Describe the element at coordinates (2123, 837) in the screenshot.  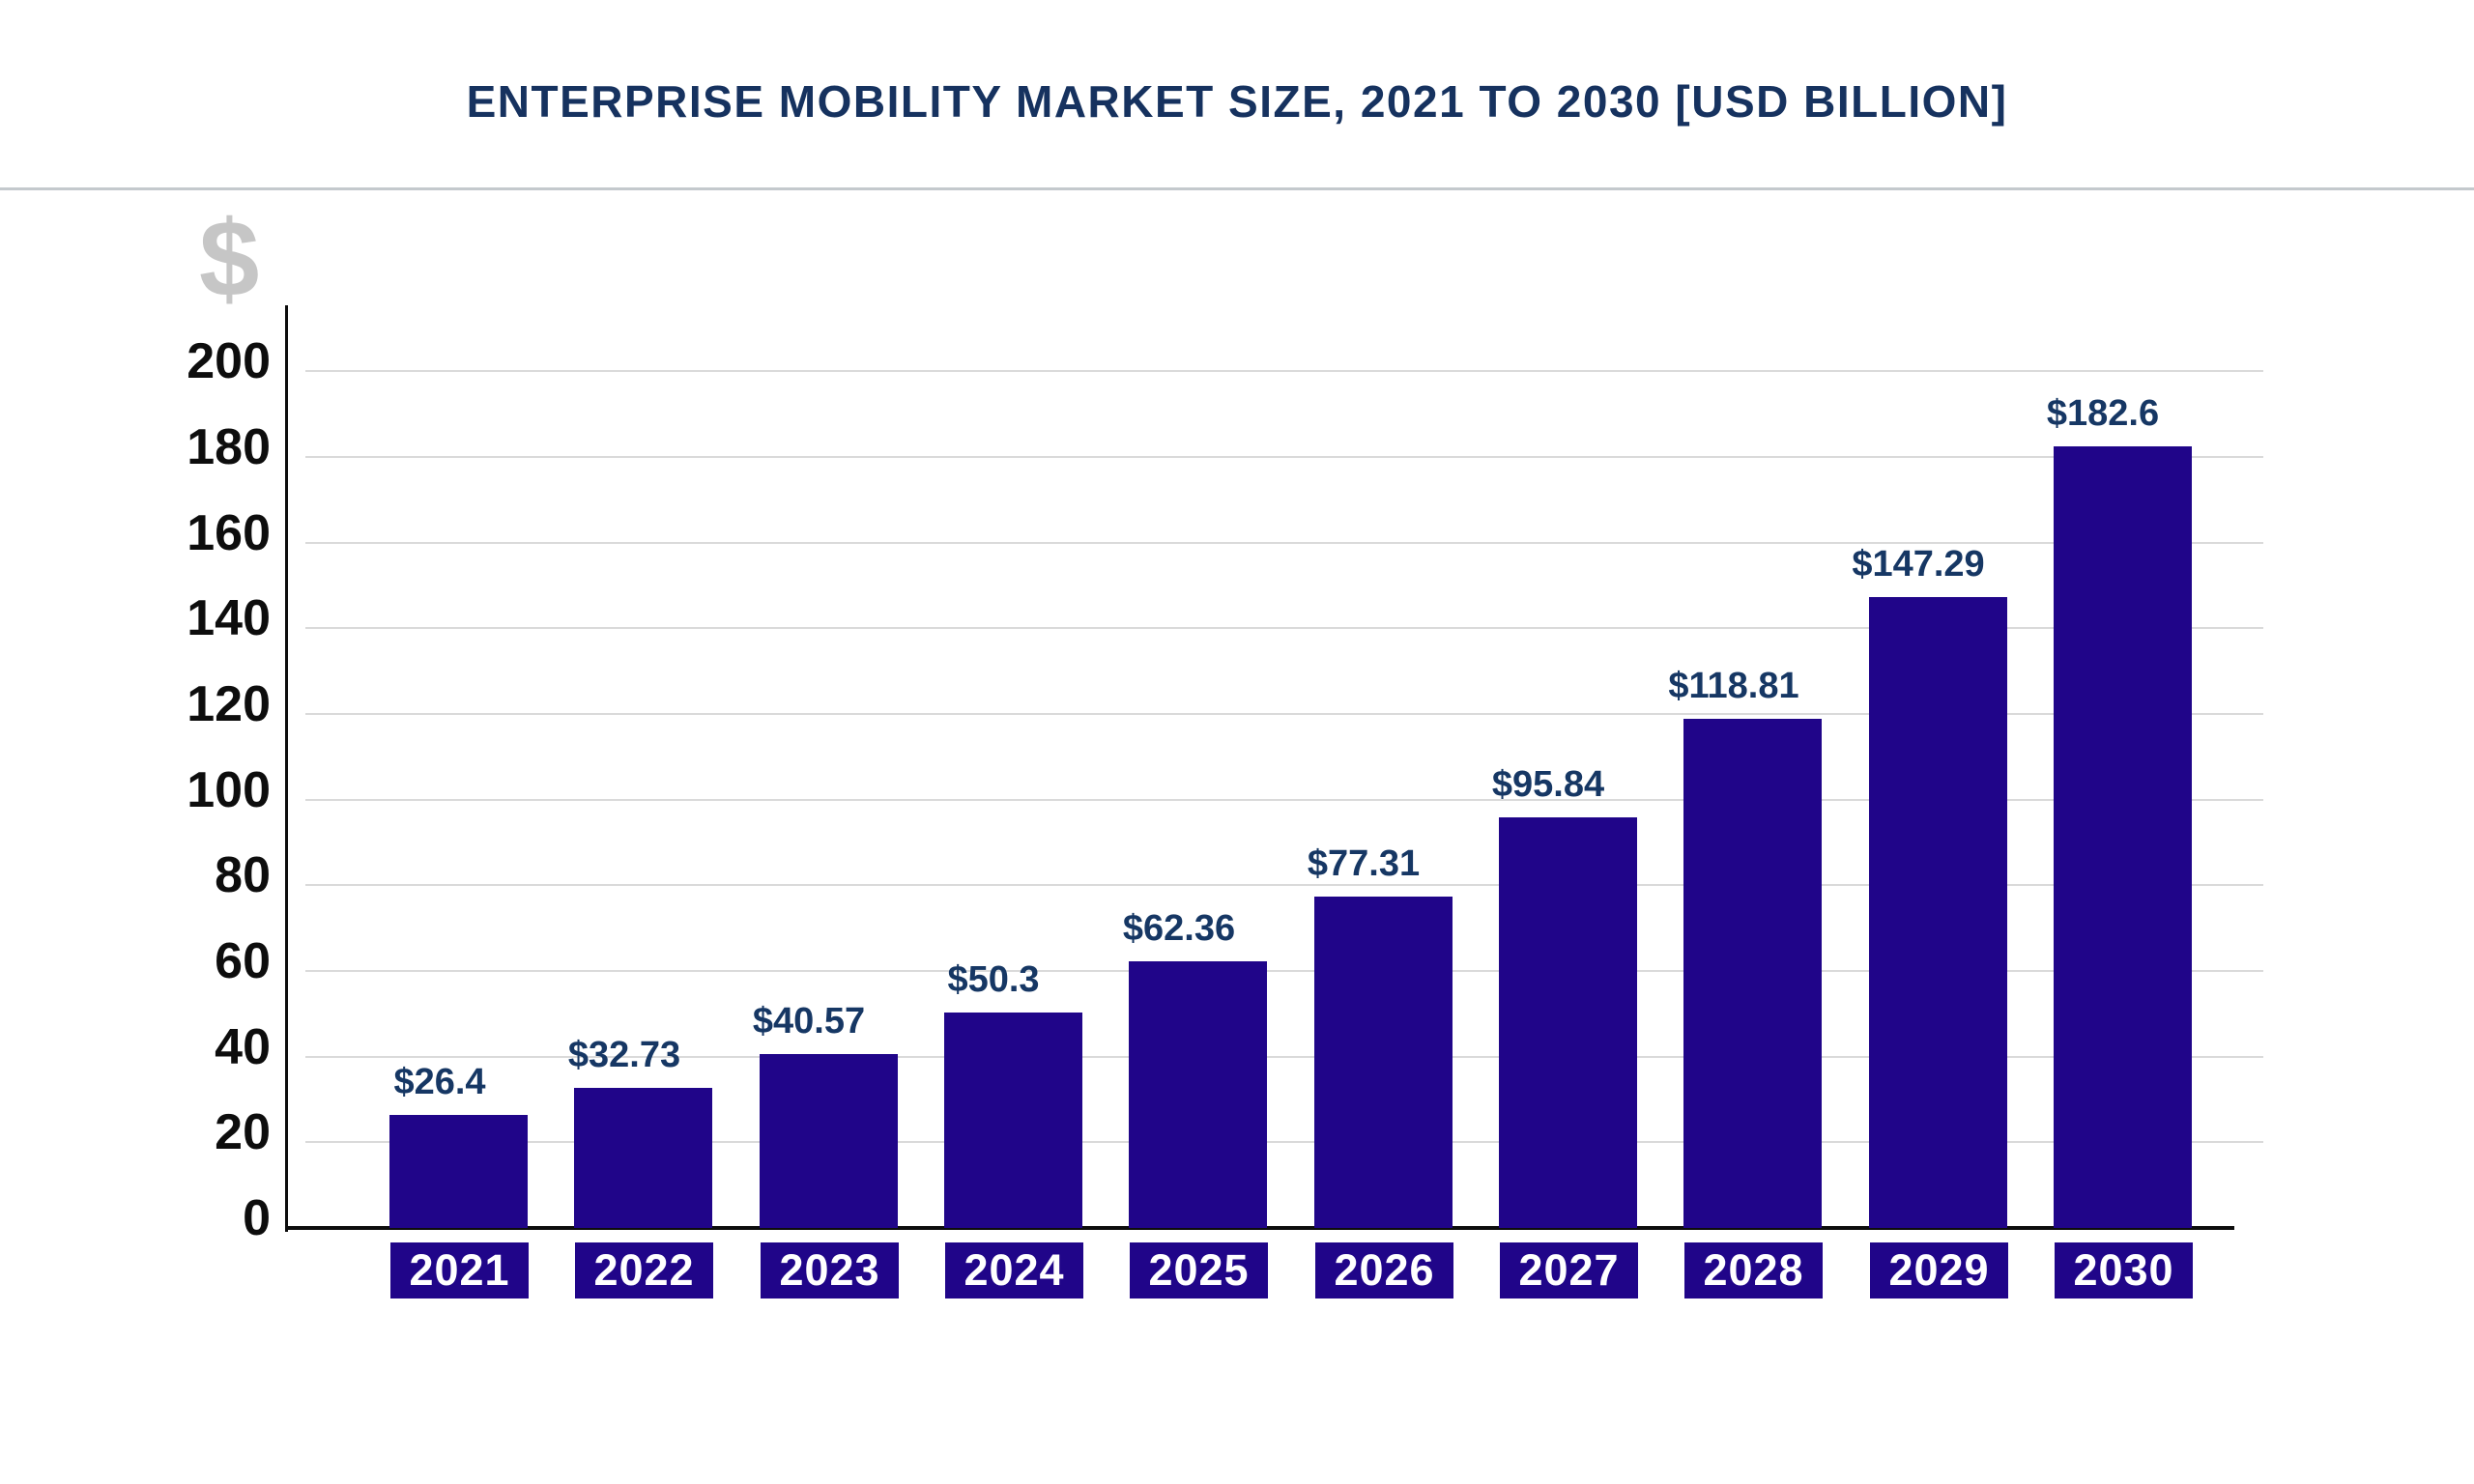
I see `bar-2030` at that location.